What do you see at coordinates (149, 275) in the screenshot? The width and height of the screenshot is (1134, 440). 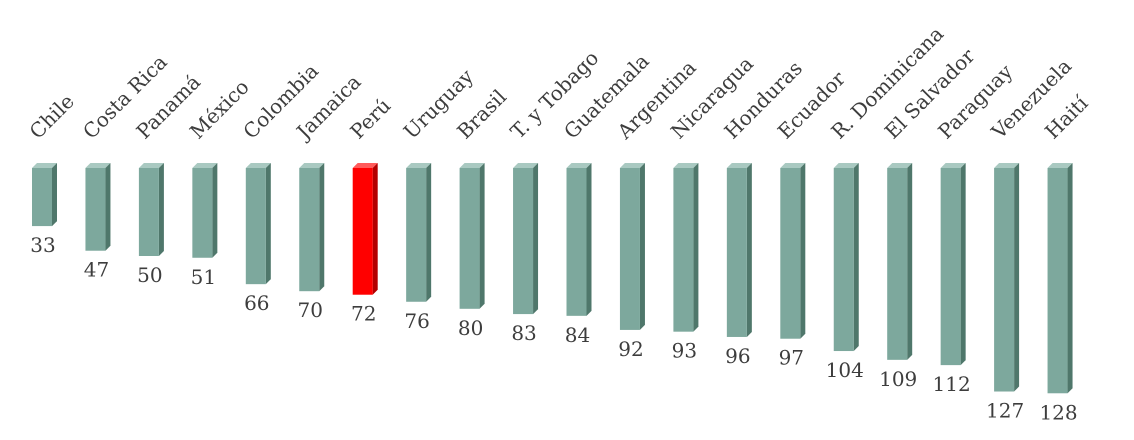 I see `data-label: 50` at bounding box center [149, 275].